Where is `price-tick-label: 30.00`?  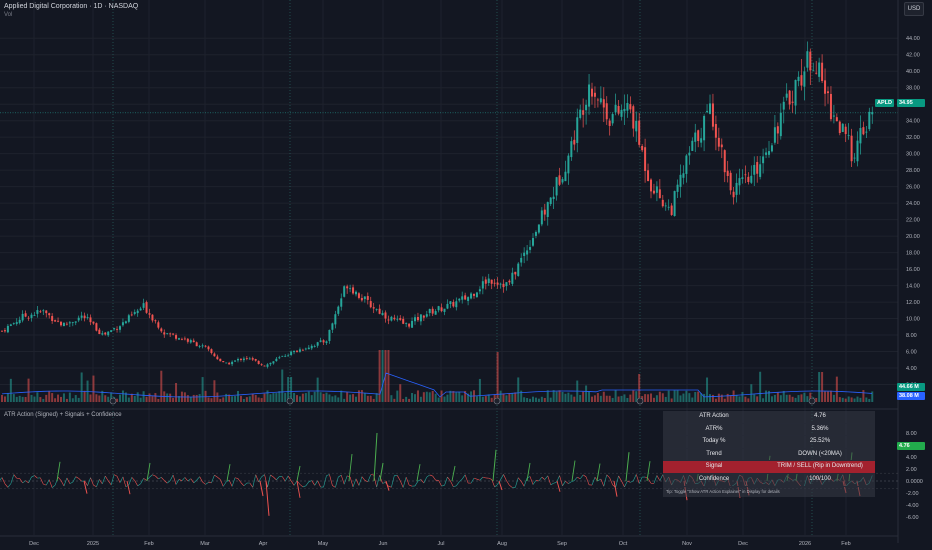 price-tick-label: 30.00 is located at coordinates (913, 155).